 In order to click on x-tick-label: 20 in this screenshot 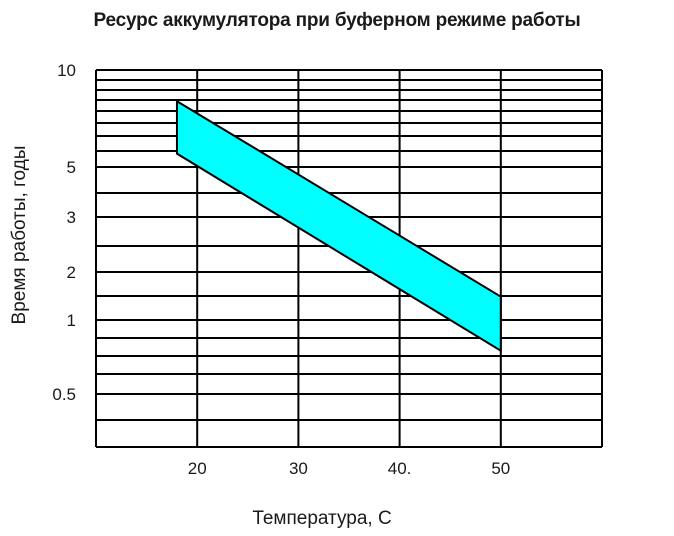, I will do `click(197, 468)`.